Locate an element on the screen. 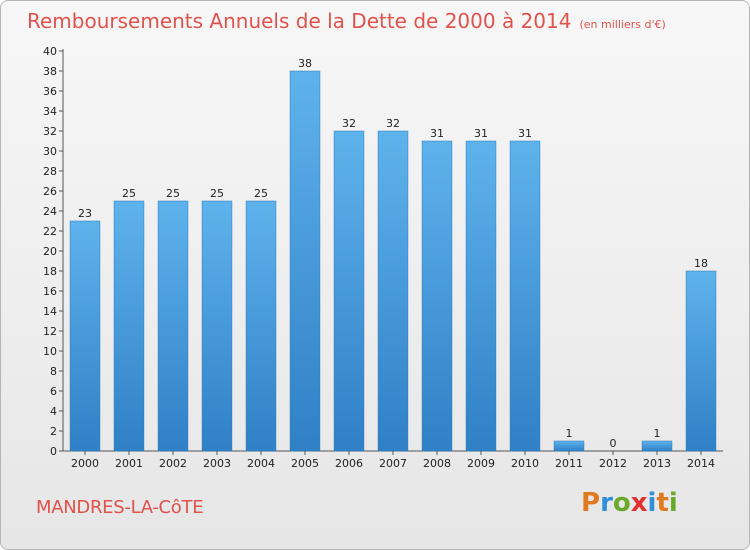  x-tick-label: 2011 is located at coordinates (569, 463).